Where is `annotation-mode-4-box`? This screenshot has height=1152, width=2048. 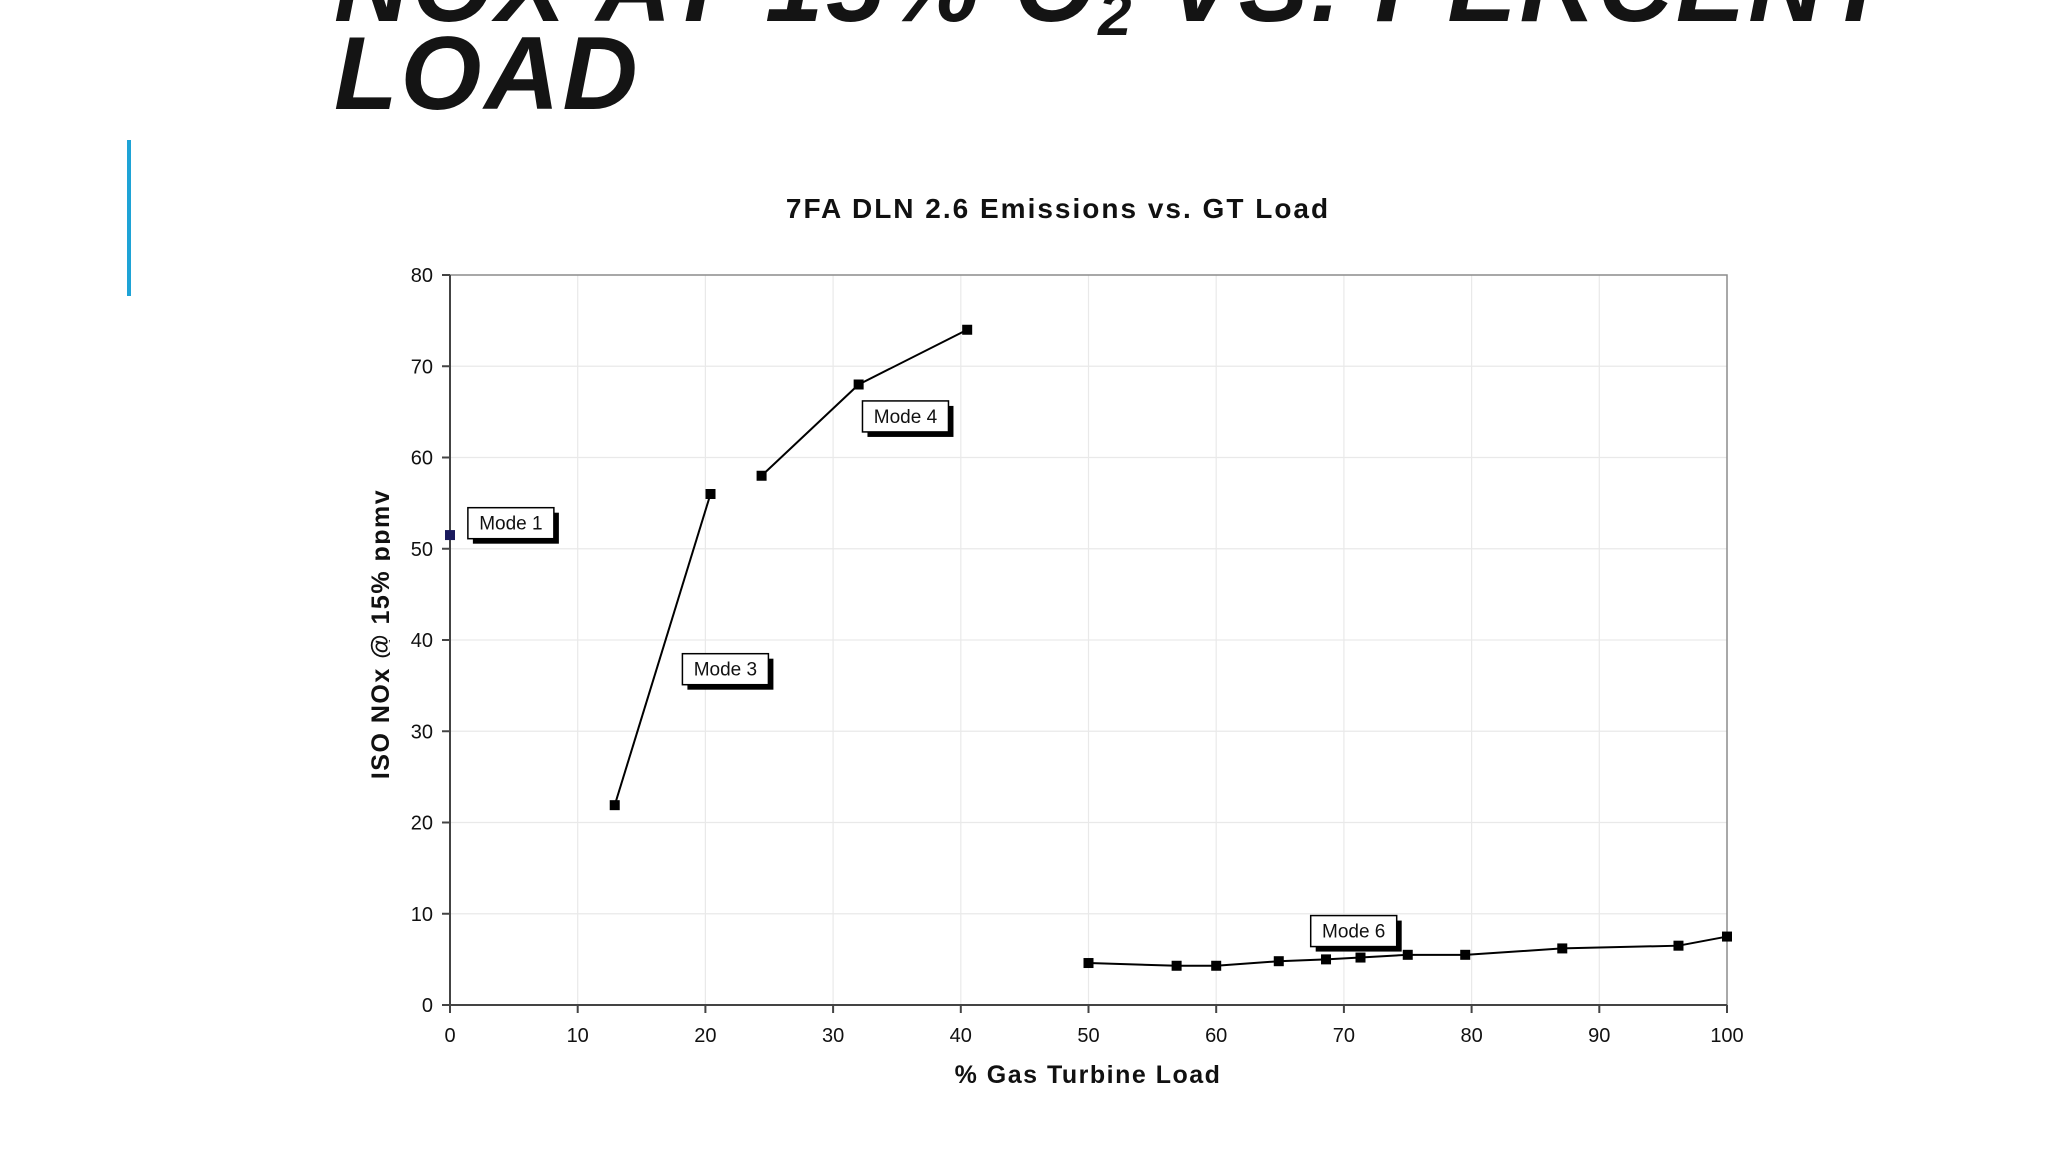 annotation-mode-4-box is located at coordinates (905, 416).